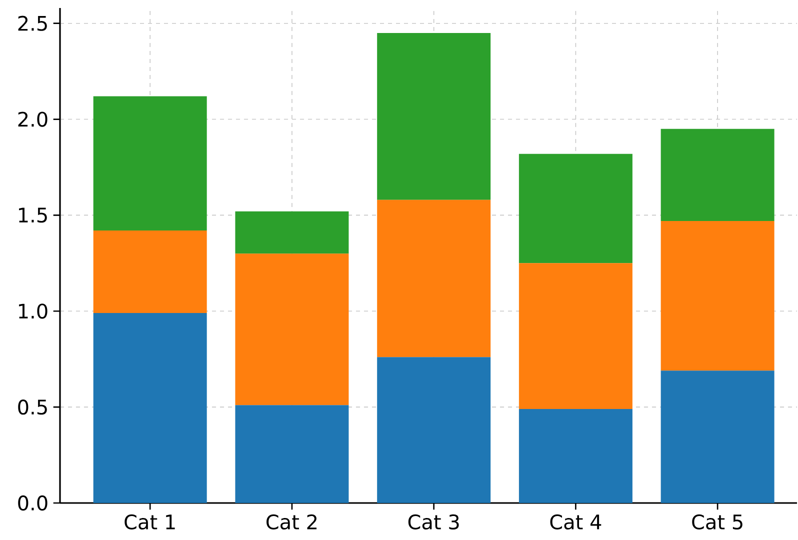 The width and height of the screenshot is (798, 540). What do you see at coordinates (149, 522) in the screenshot?
I see `x-tick-label: Cat 1` at bounding box center [149, 522].